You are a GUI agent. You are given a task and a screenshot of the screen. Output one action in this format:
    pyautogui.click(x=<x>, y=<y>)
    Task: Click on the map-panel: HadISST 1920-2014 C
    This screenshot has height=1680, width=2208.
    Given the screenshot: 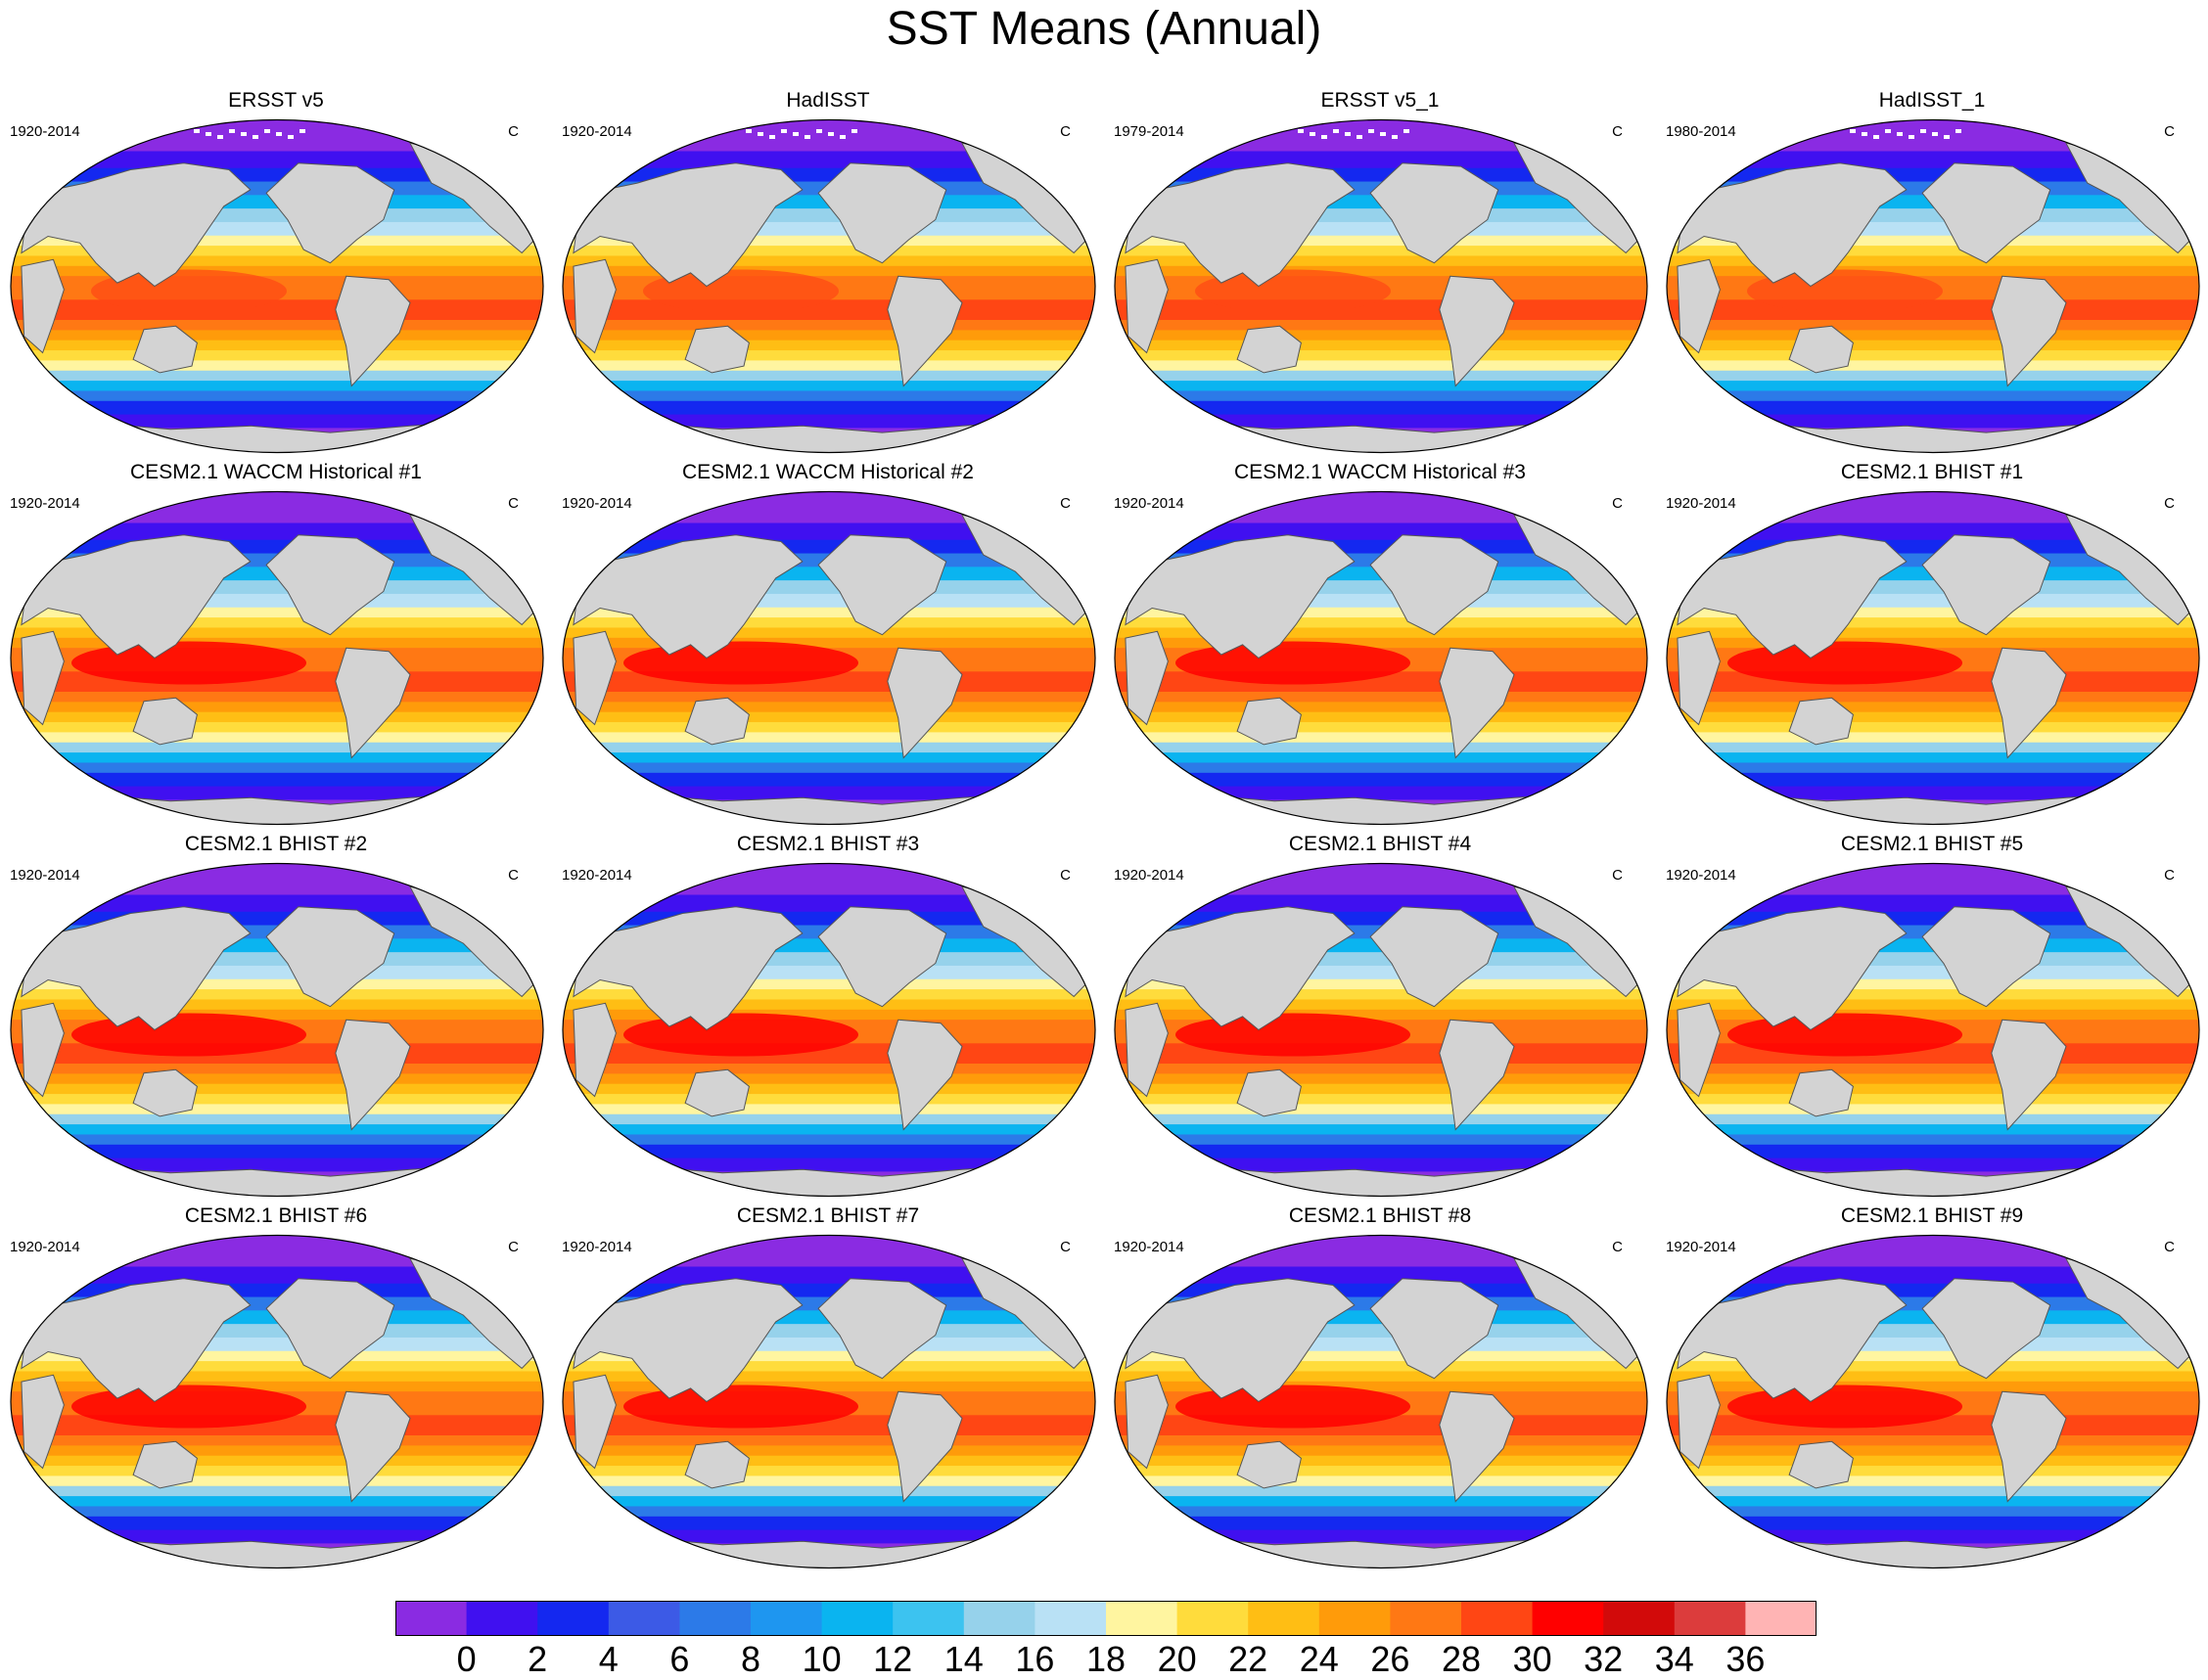 What is the action you would take?
    pyautogui.click(x=828, y=274)
    